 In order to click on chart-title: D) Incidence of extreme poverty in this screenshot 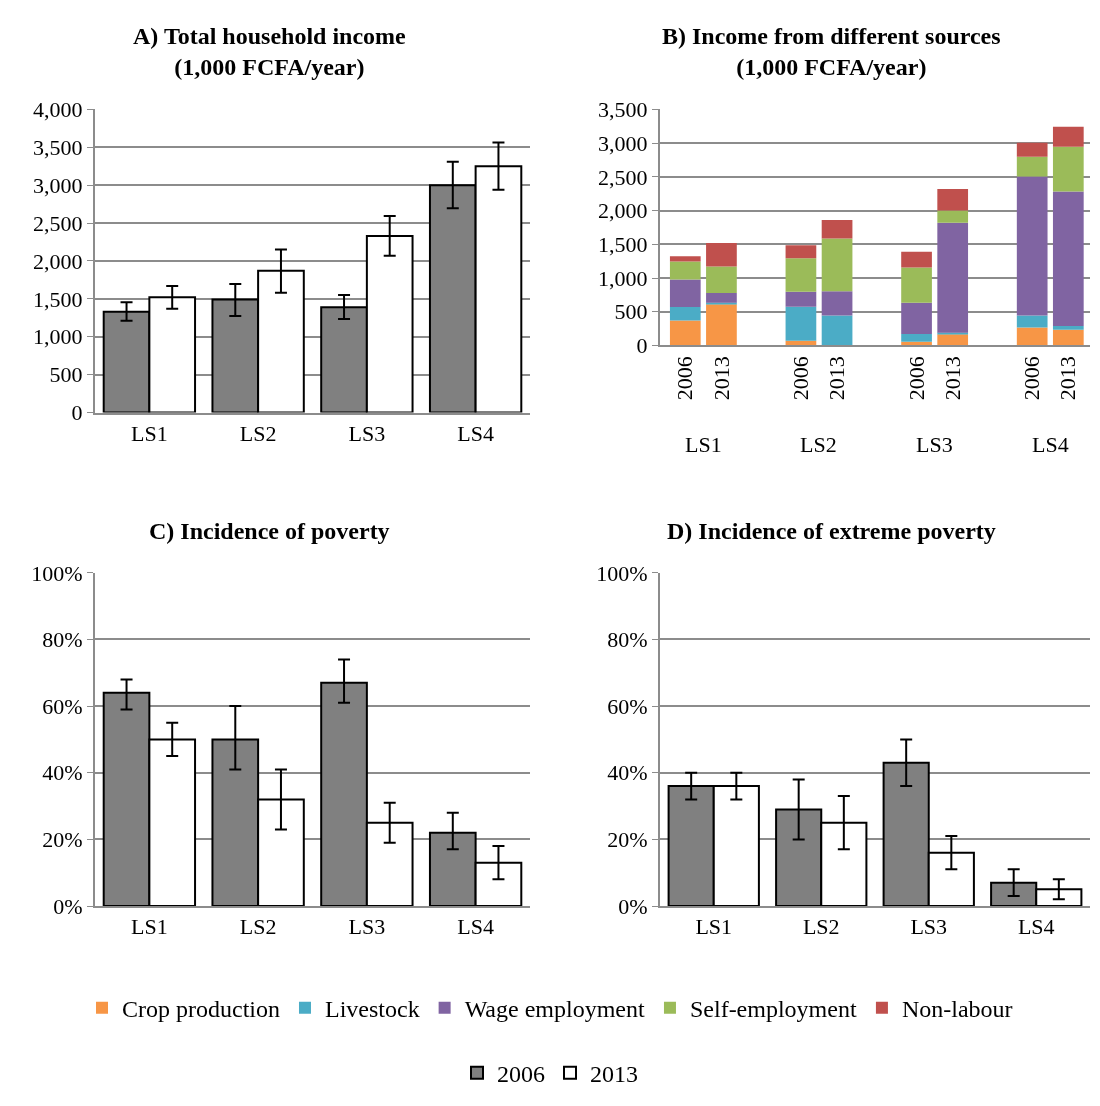, I will do `click(831, 531)`.